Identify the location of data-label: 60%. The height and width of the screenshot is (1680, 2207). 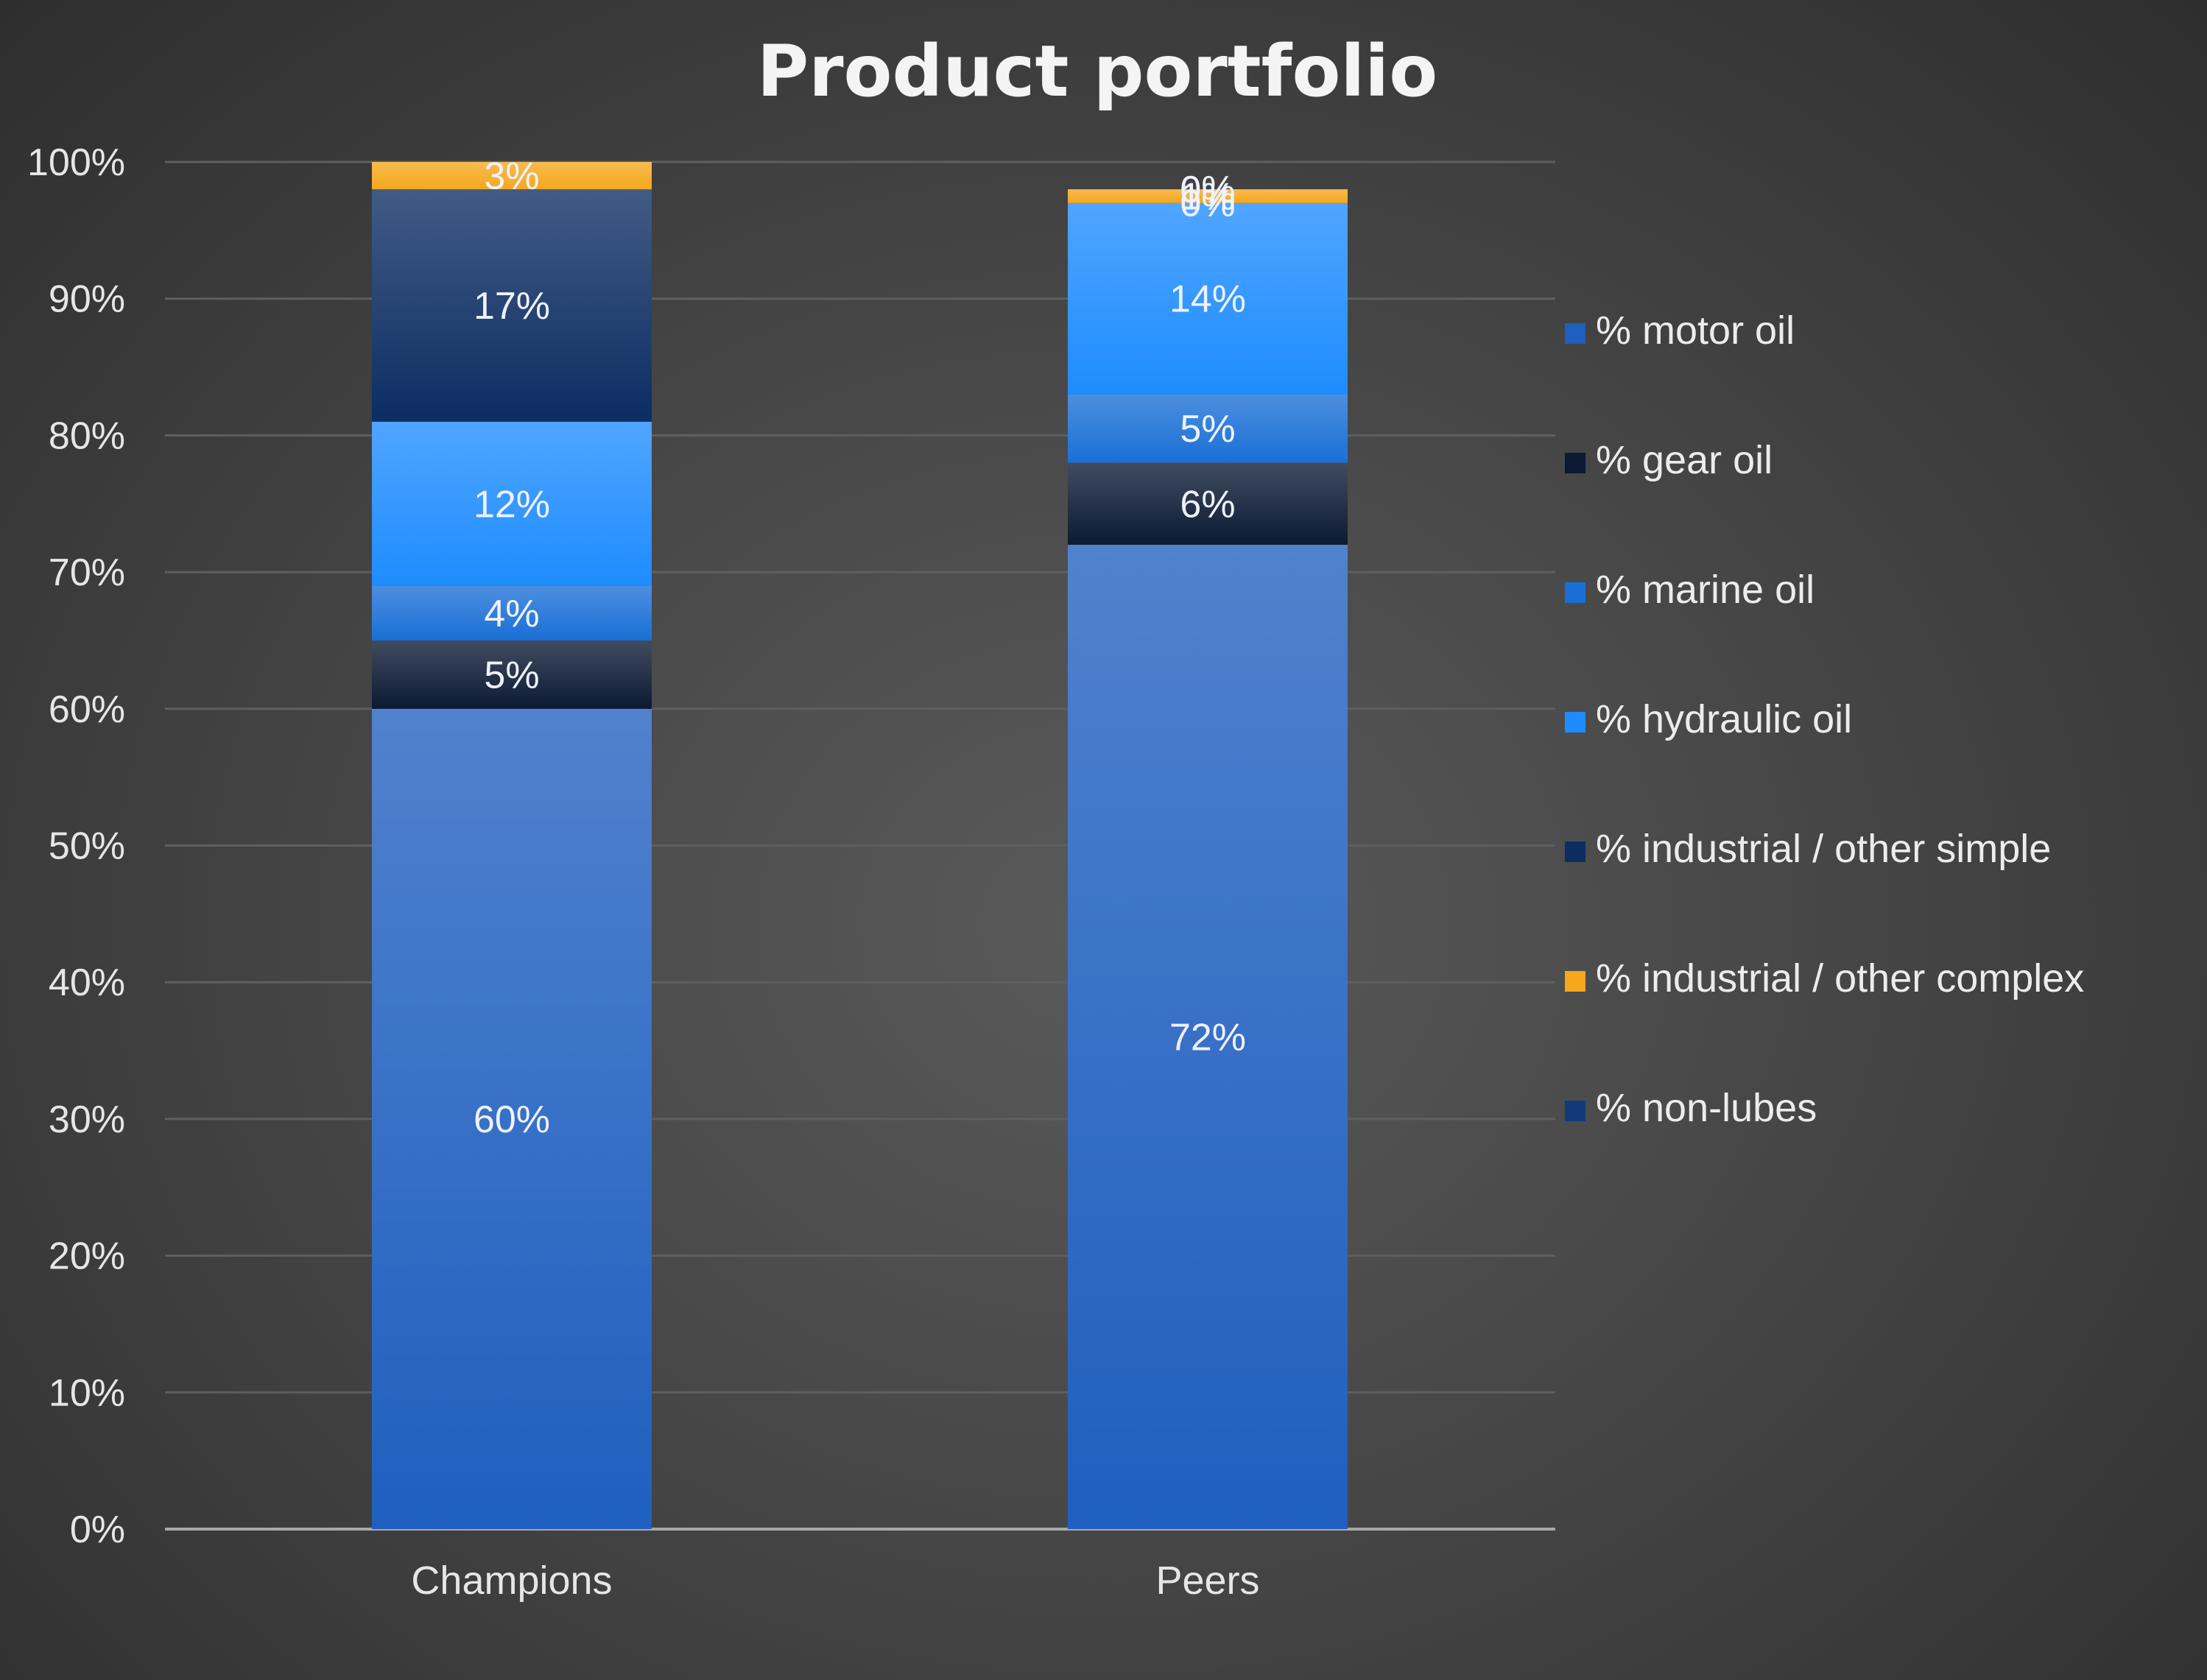
(512, 1119).